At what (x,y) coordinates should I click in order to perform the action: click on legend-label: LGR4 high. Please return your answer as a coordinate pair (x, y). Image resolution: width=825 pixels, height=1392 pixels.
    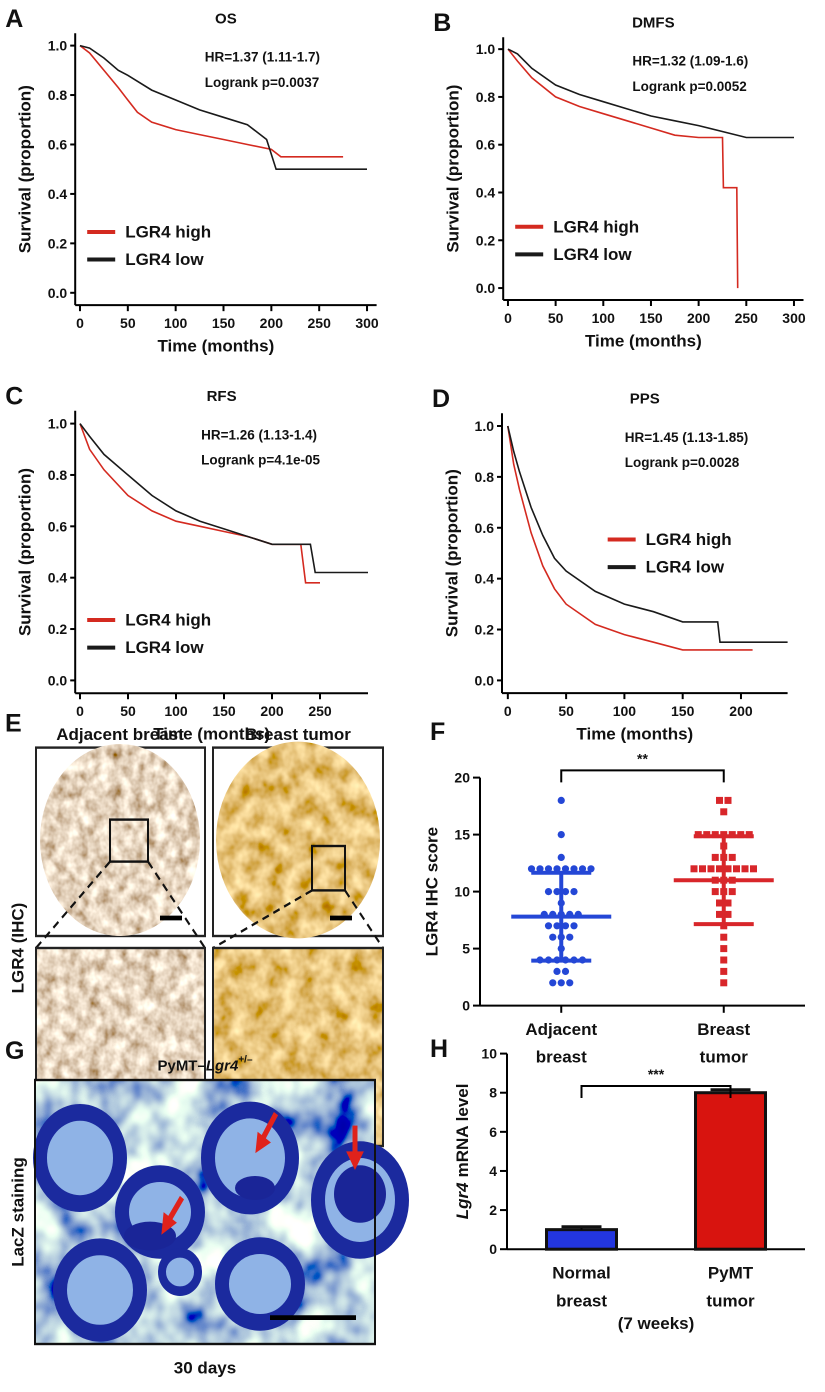
    Looking at the image, I should click on (689, 539).